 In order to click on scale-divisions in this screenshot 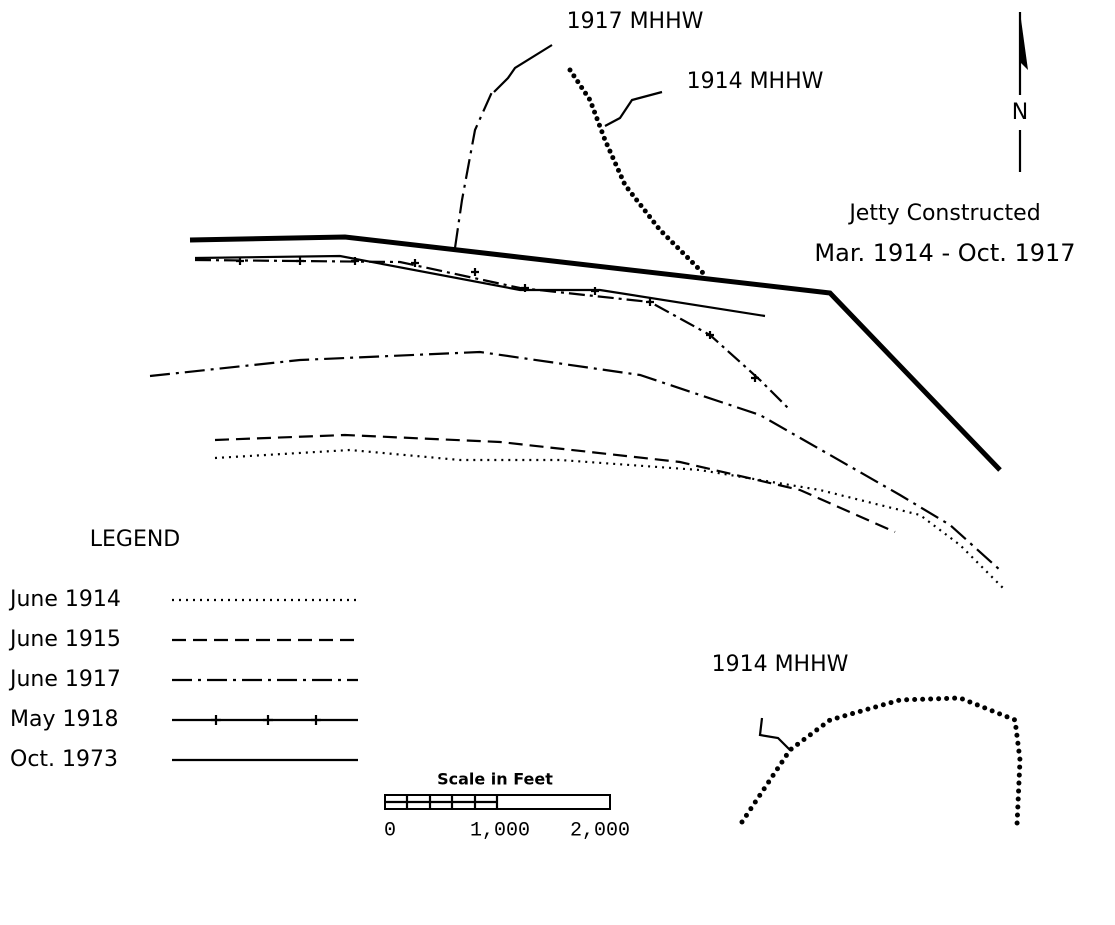, I will do `click(442, 802)`.